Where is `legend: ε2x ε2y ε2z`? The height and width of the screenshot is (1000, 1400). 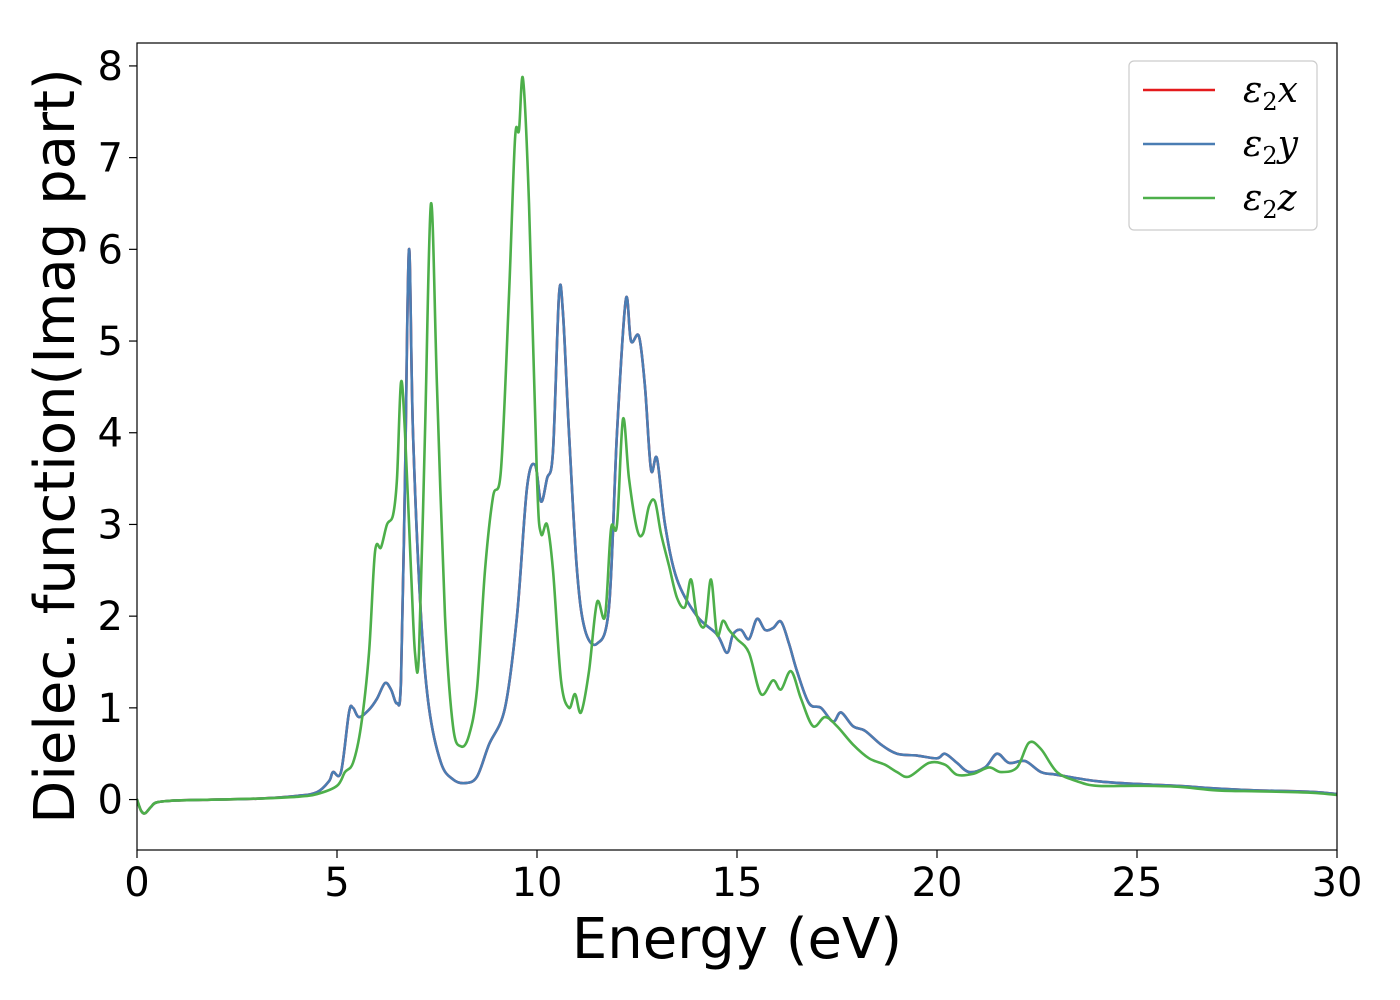
legend: ε2x ε2y ε2z is located at coordinates (1223, 145).